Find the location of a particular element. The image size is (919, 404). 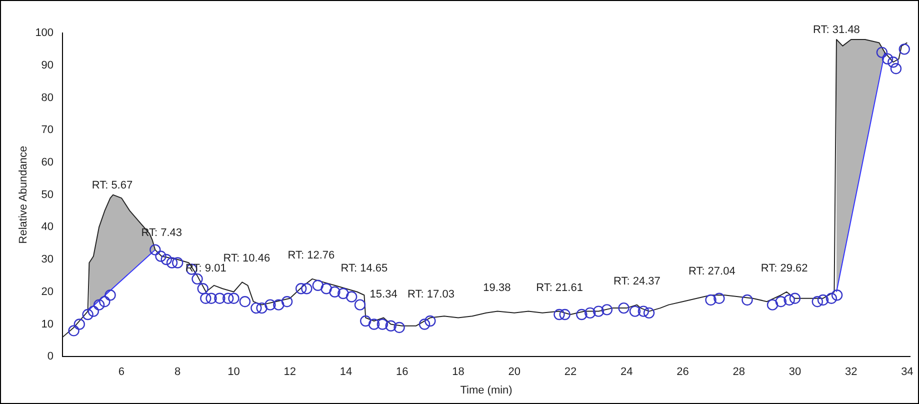

annotation: RT: 12.76 is located at coordinates (311, 255).